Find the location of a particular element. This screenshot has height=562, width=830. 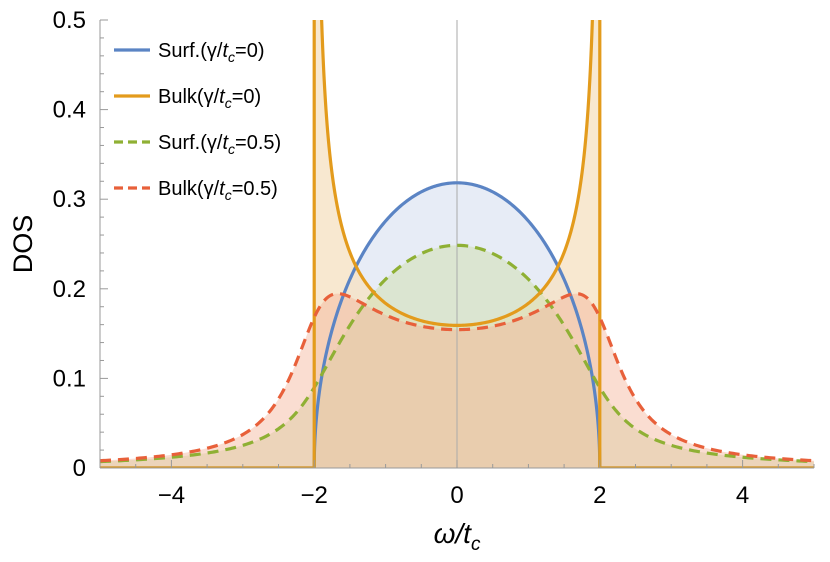

y-axis-title: DOS is located at coordinates (23, 244).